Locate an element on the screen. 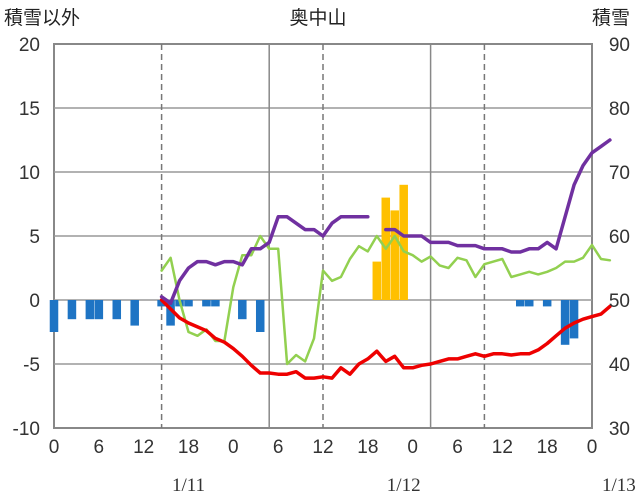 Image resolution: width=636 pixels, height=501 pixels. right-tick-label: 50 is located at coordinates (619, 301).